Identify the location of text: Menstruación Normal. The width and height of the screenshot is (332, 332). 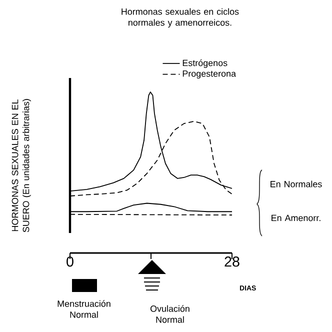
(84, 309).